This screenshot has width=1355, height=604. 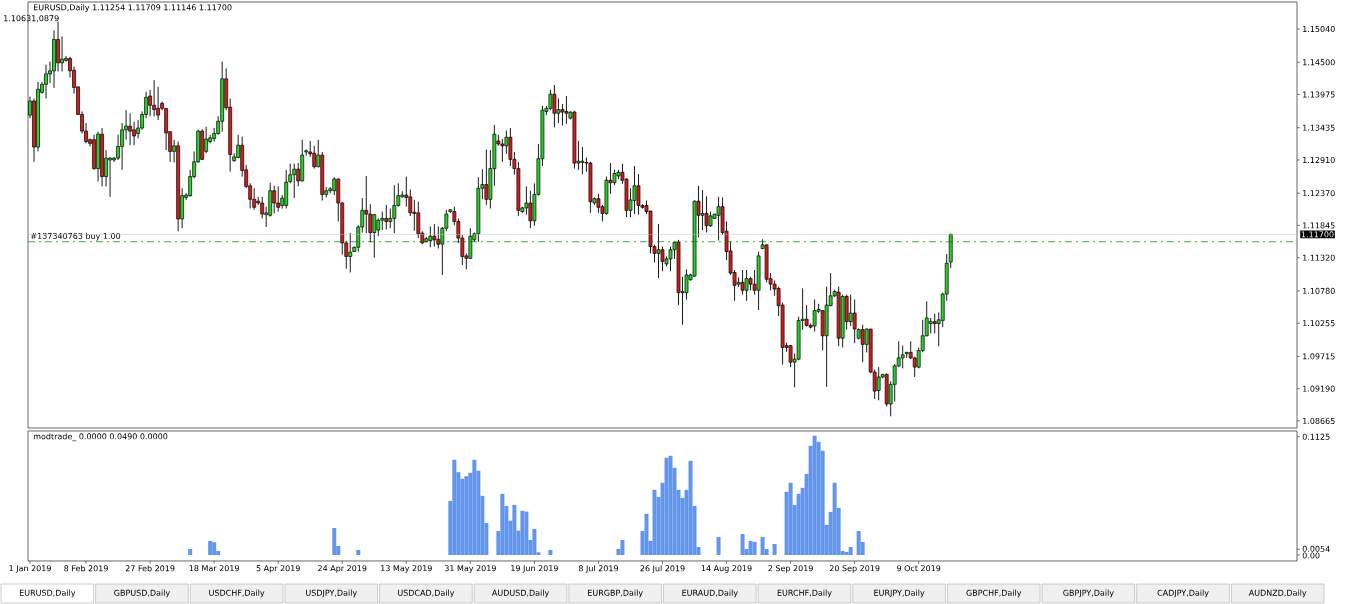 I want to click on text: USDCAD,Daily, so click(x=426, y=593).